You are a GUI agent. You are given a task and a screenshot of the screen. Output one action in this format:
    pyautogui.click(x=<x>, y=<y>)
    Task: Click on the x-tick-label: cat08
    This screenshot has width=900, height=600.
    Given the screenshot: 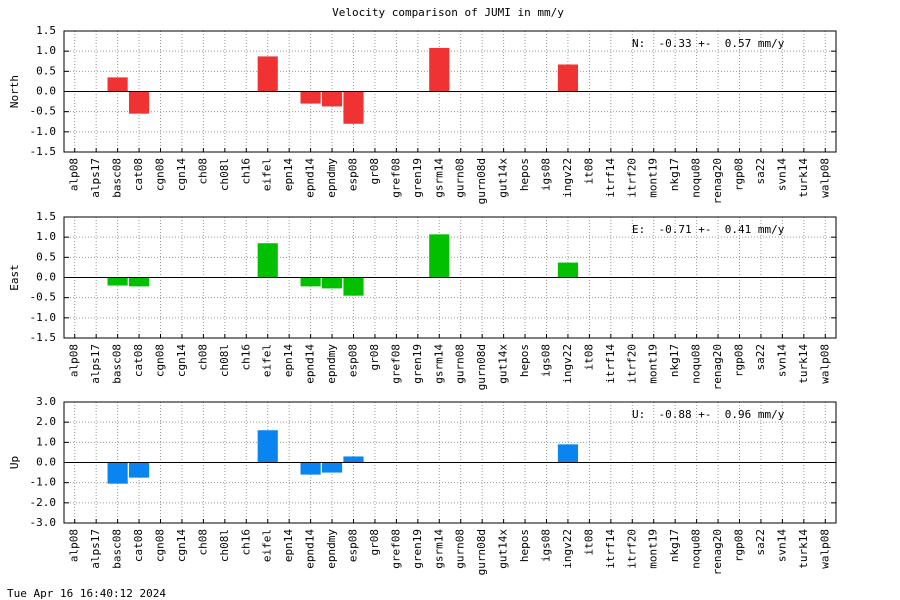 What is the action you would take?
    pyautogui.click(x=138, y=174)
    